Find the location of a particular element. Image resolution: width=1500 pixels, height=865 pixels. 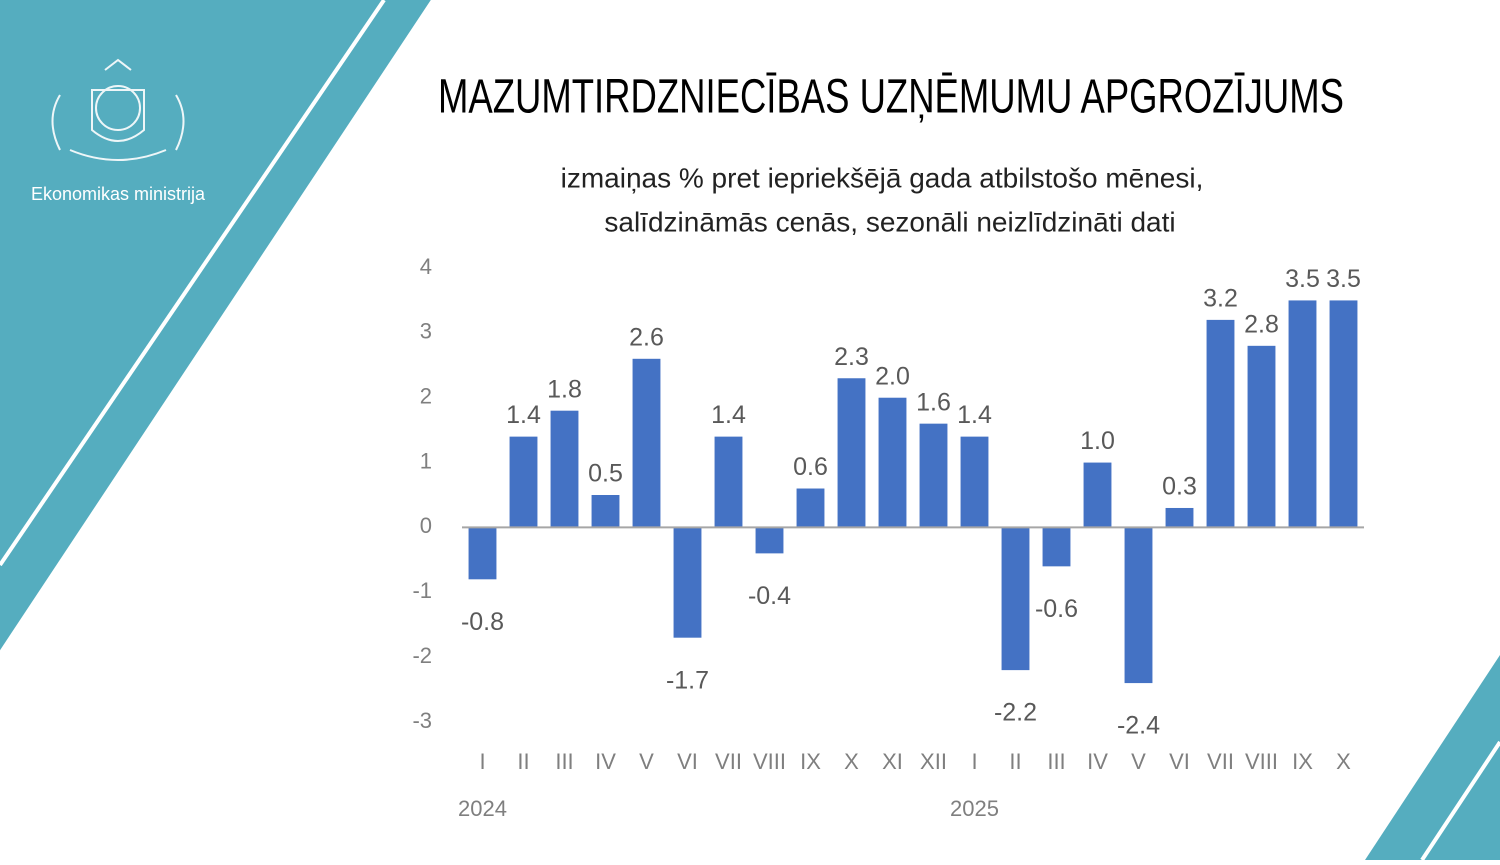

y-tick-label: -2 is located at coordinates (422, 655).